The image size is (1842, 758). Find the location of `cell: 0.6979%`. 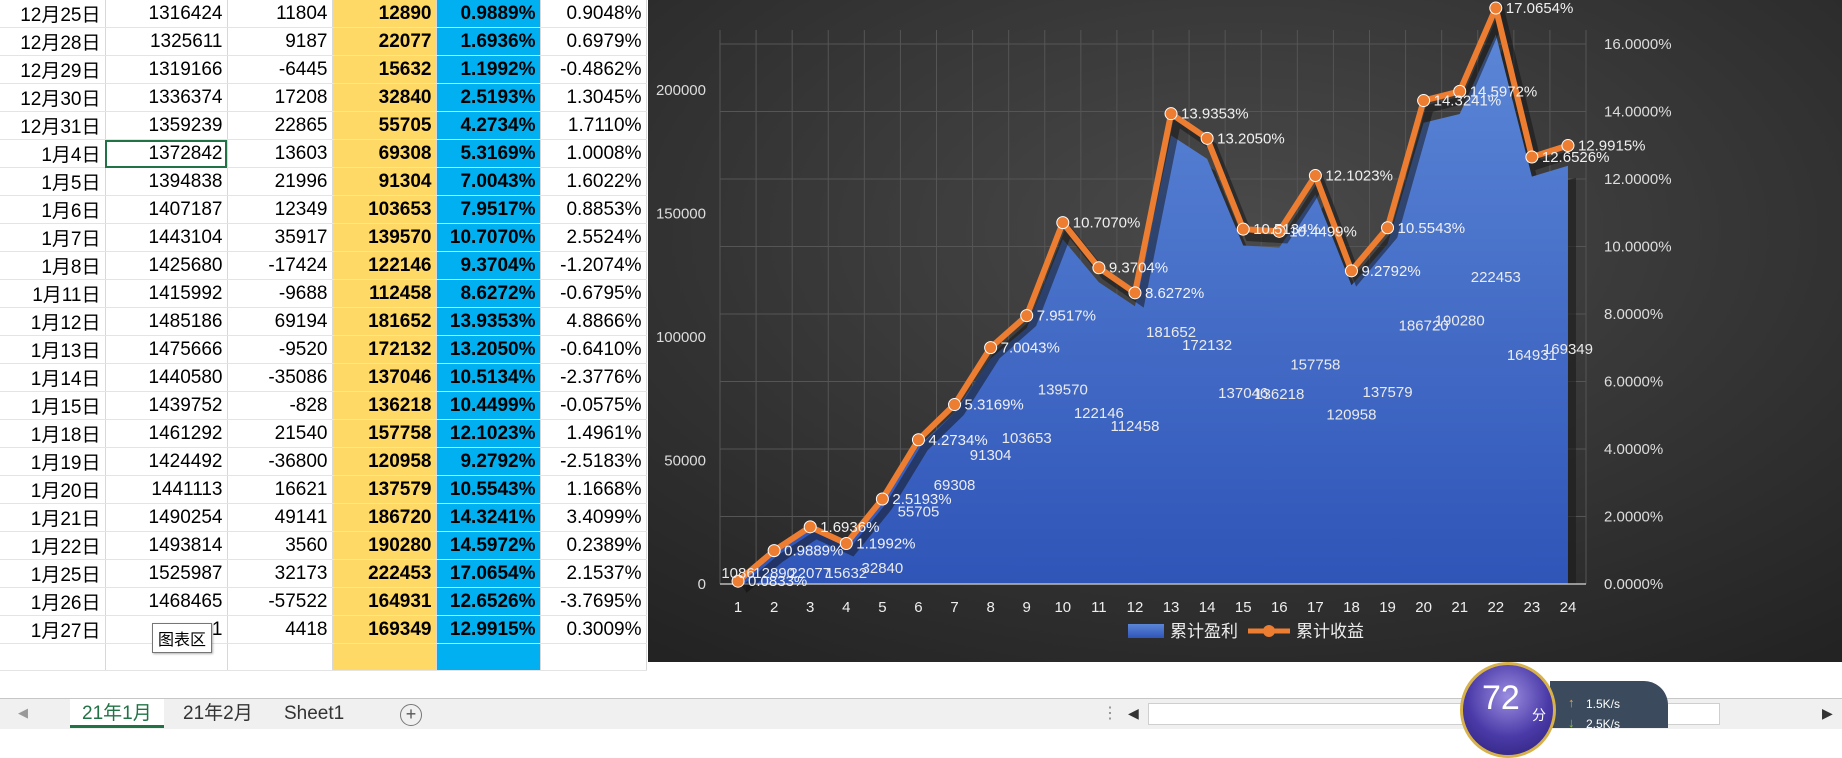

cell: 0.6979% is located at coordinates (593, 41).